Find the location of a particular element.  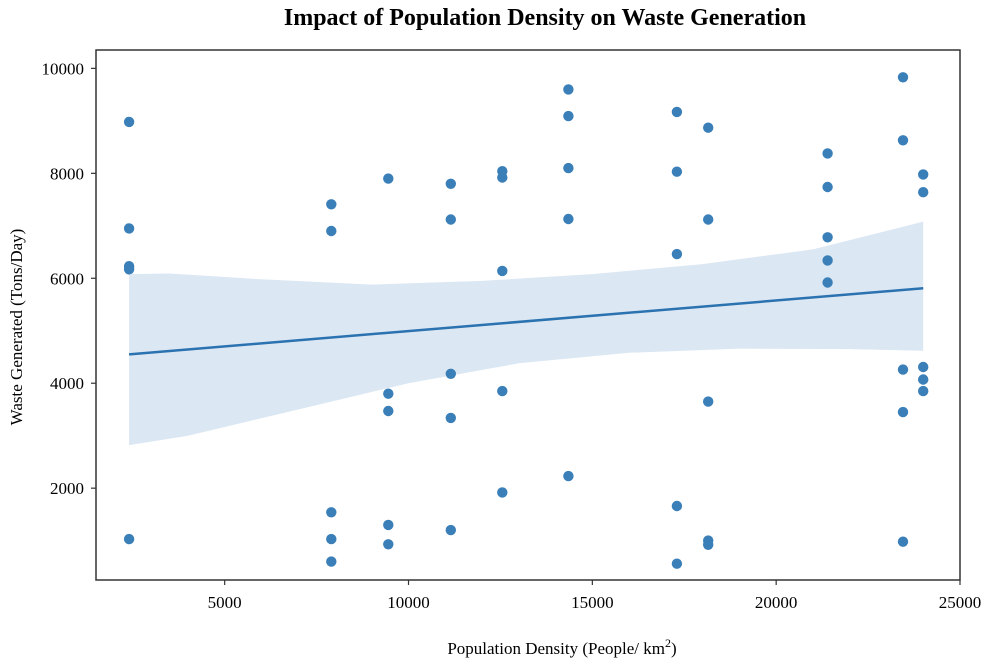

regression-line is located at coordinates (526, 321).